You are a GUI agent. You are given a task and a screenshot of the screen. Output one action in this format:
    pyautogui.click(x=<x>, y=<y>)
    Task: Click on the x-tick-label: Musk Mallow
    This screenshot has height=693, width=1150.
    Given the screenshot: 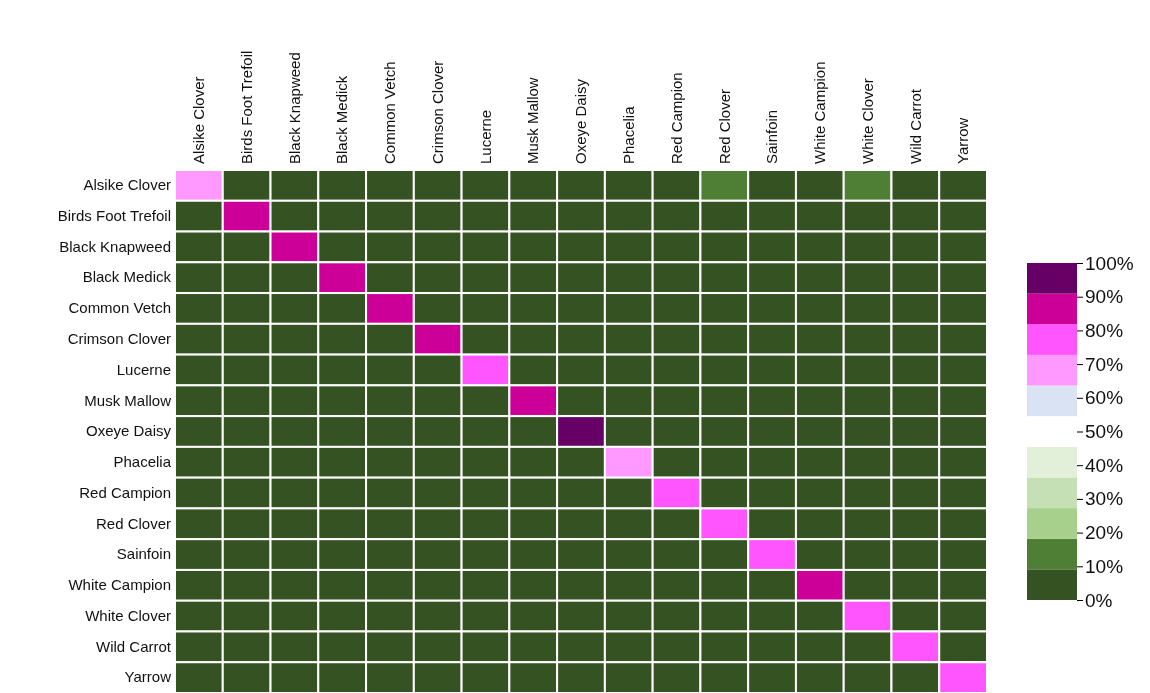 What is the action you would take?
    pyautogui.click(x=533, y=120)
    